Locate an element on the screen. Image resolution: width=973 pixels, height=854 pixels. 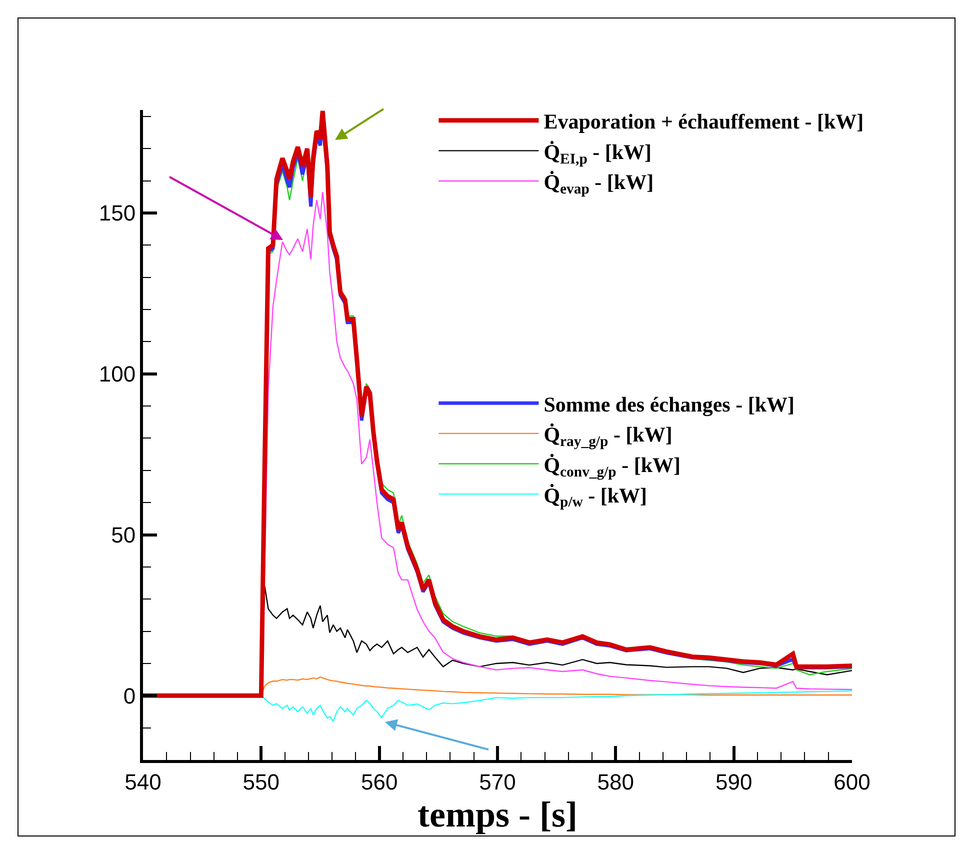
x-tick-label: 580 is located at coordinates (615, 781).